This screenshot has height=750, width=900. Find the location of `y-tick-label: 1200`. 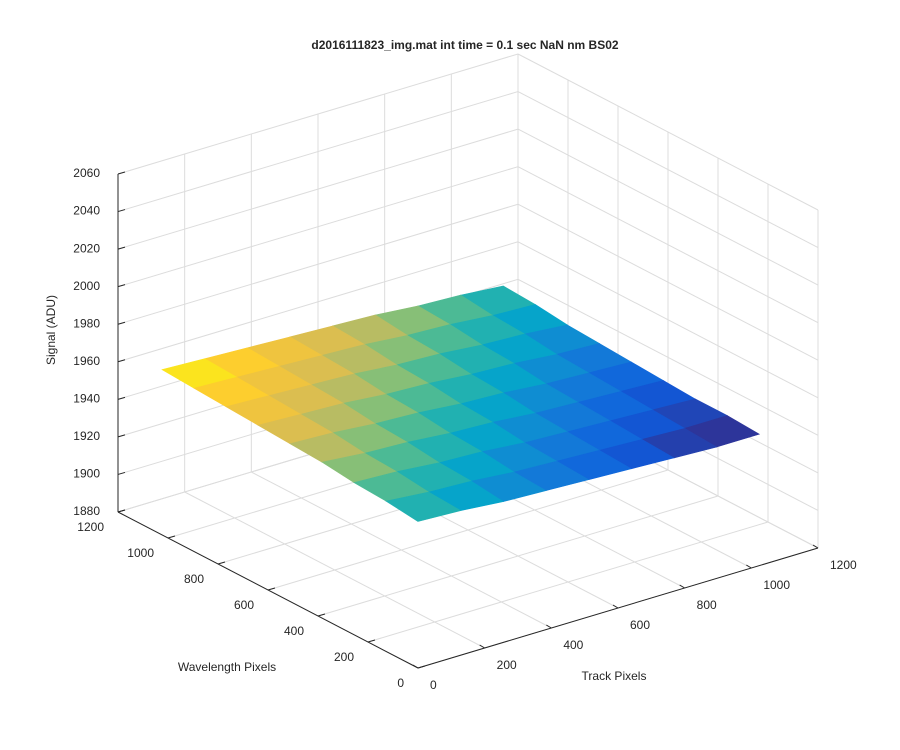

y-tick-label: 1200 is located at coordinates (90, 527).